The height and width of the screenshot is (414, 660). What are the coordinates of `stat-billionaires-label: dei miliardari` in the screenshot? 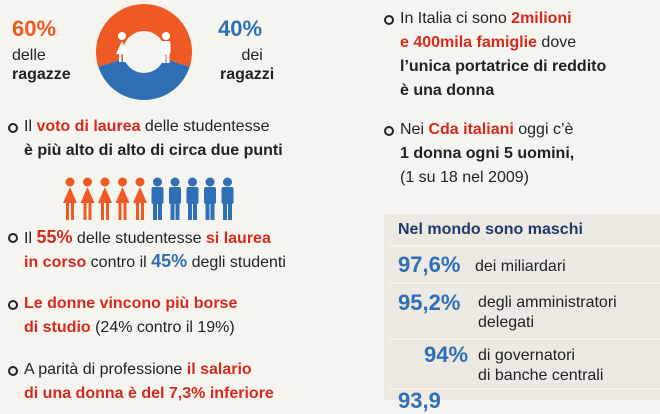 It's located at (520, 266).